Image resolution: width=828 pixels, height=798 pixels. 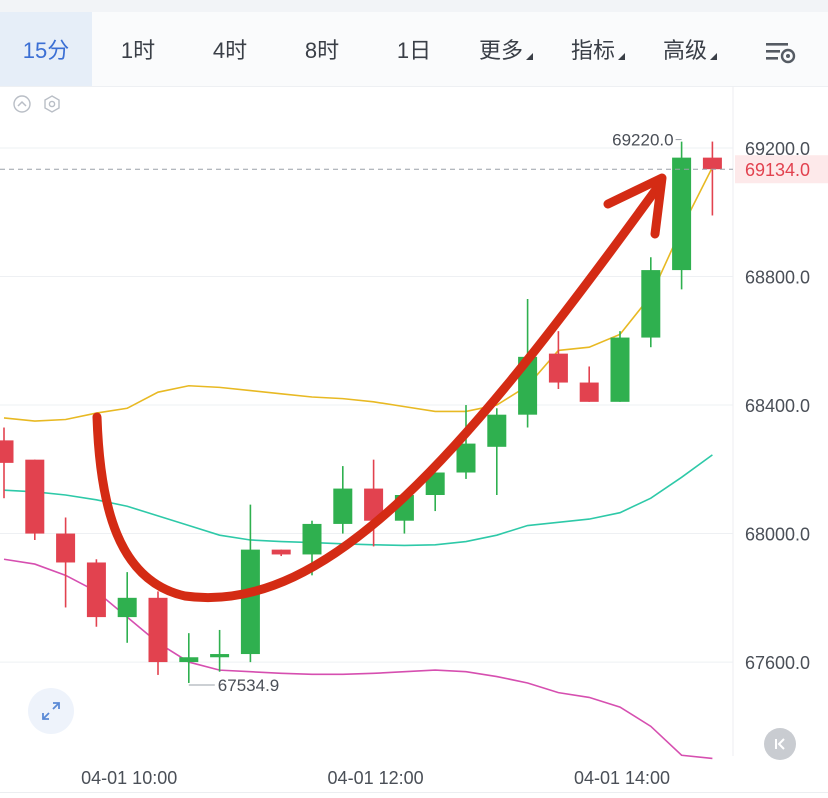 I want to click on last-price-tag, so click(x=781, y=169).